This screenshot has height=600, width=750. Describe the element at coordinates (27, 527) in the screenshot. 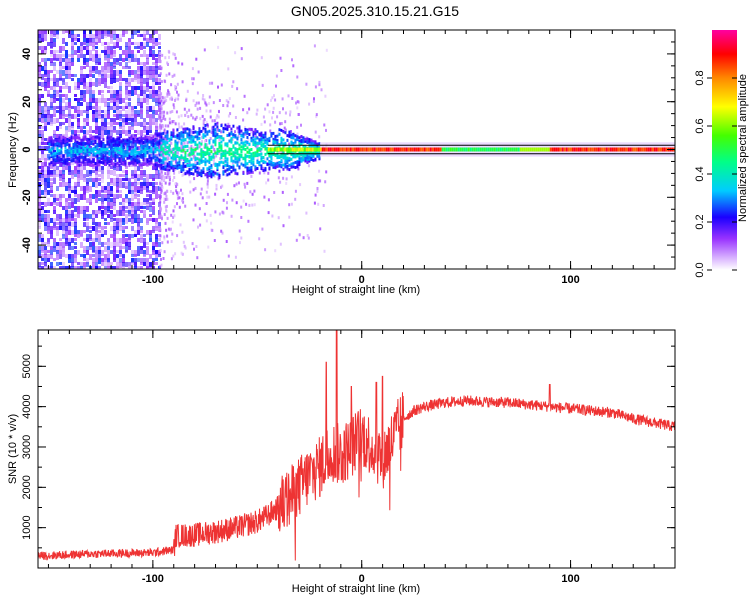

I see `snr-y-tick-label: 1000` at that location.